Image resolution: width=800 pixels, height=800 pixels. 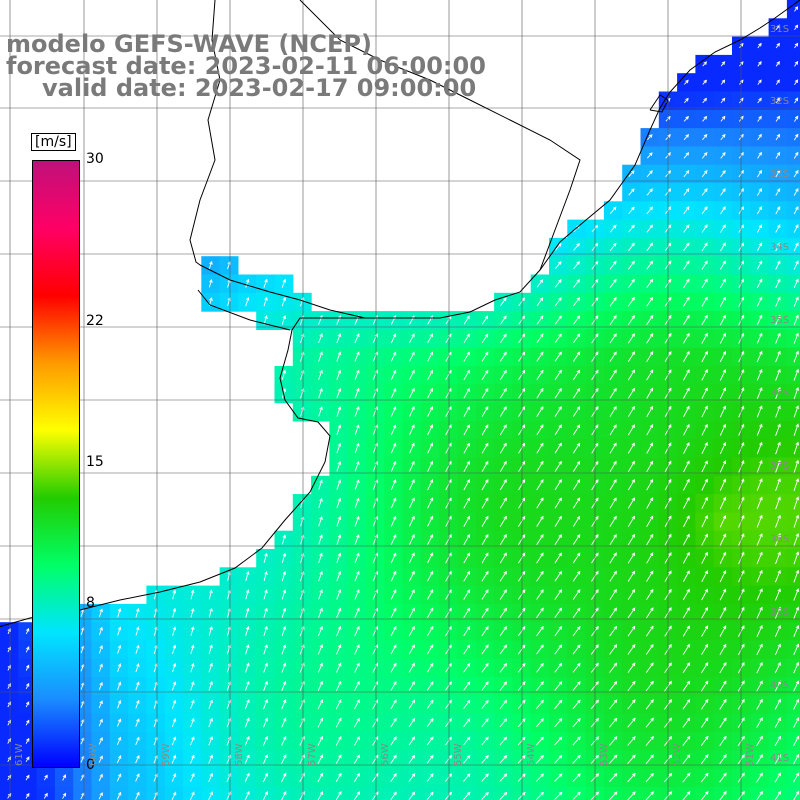 What do you see at coordinates (677, 754) in the screenshot?
I see `longitude-label: 52W` at bounding box center [677, 754].